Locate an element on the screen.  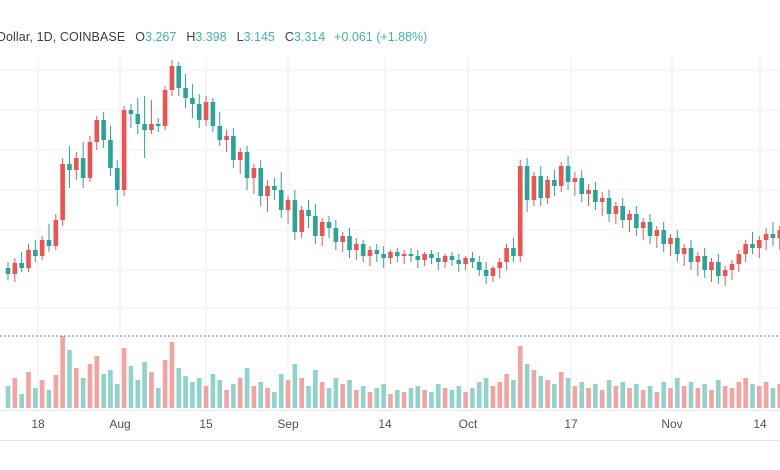
ohlc-group-1: H3.398 is located at coordinates (206, 37).